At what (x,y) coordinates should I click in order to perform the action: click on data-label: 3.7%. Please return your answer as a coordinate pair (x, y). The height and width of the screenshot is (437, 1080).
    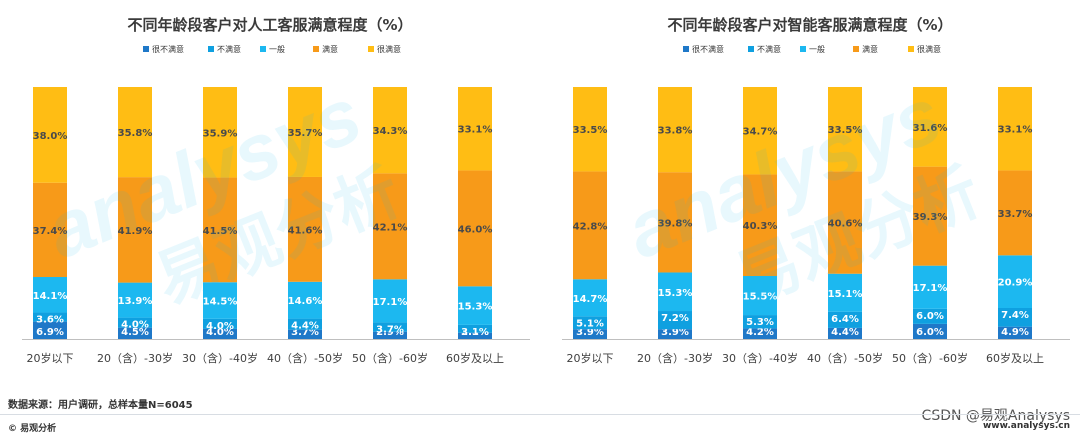
    Looking at the image, I should click on (390, 329).